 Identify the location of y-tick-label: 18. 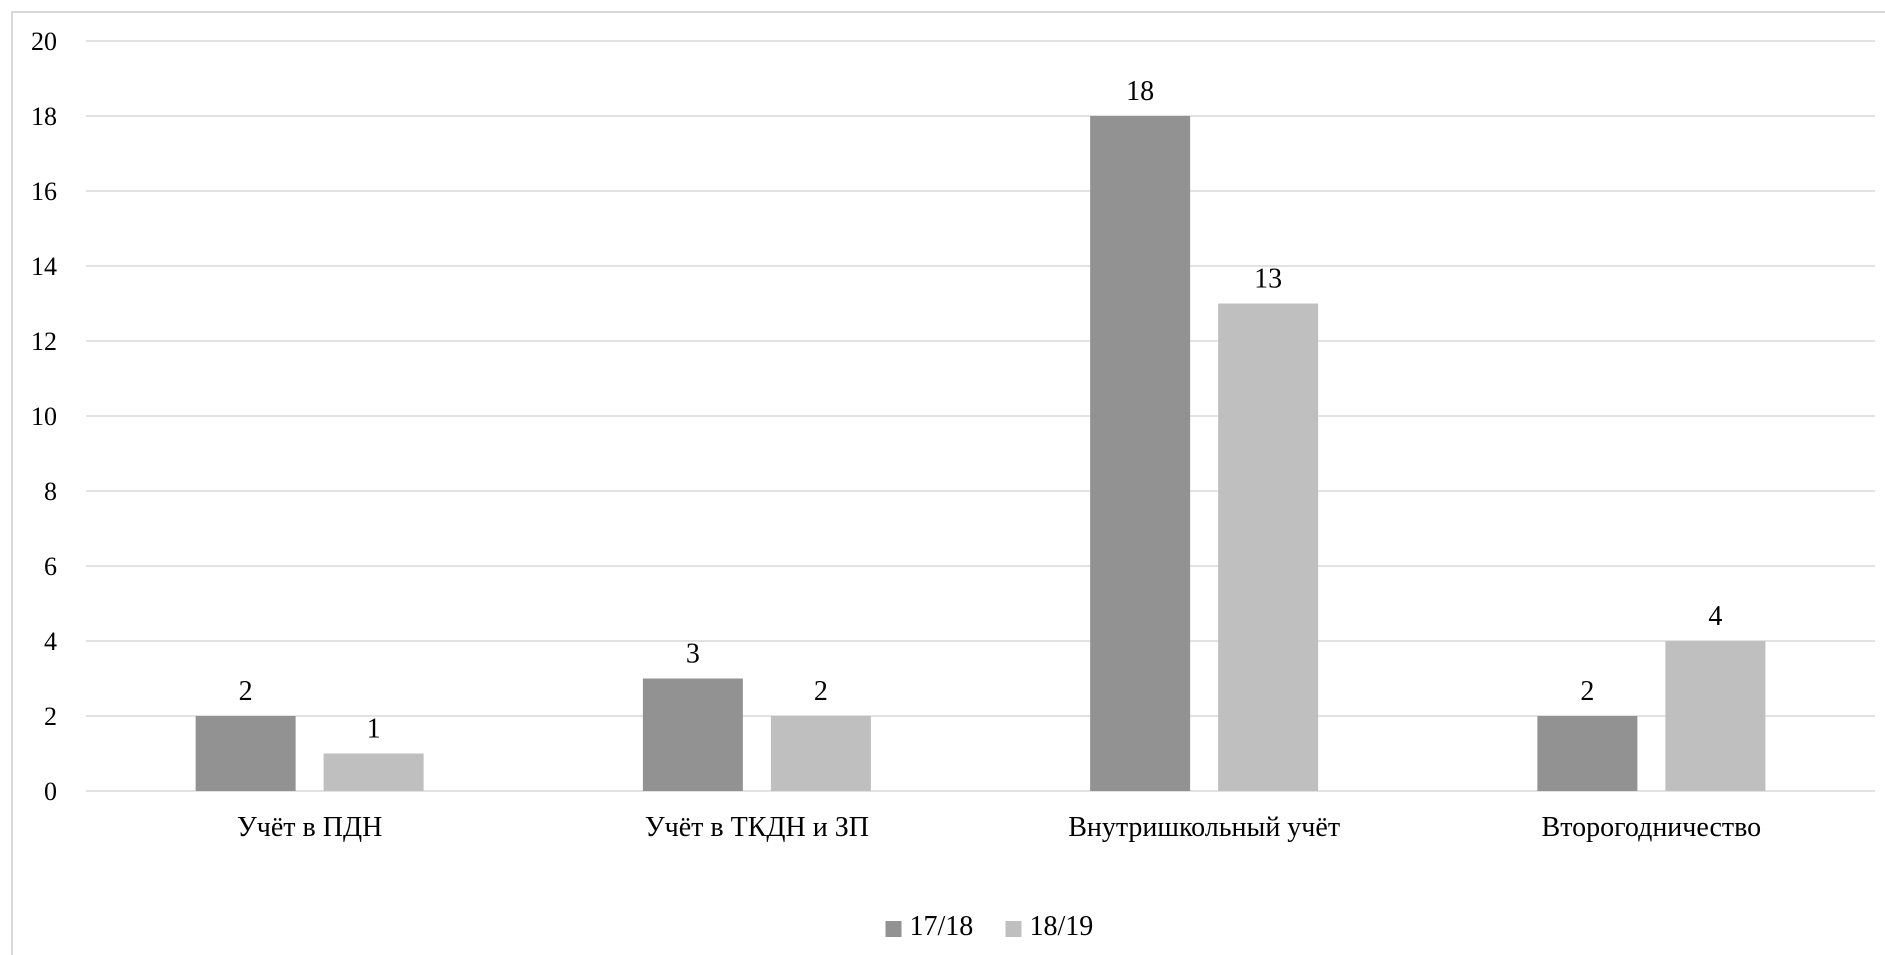
(44, 116).